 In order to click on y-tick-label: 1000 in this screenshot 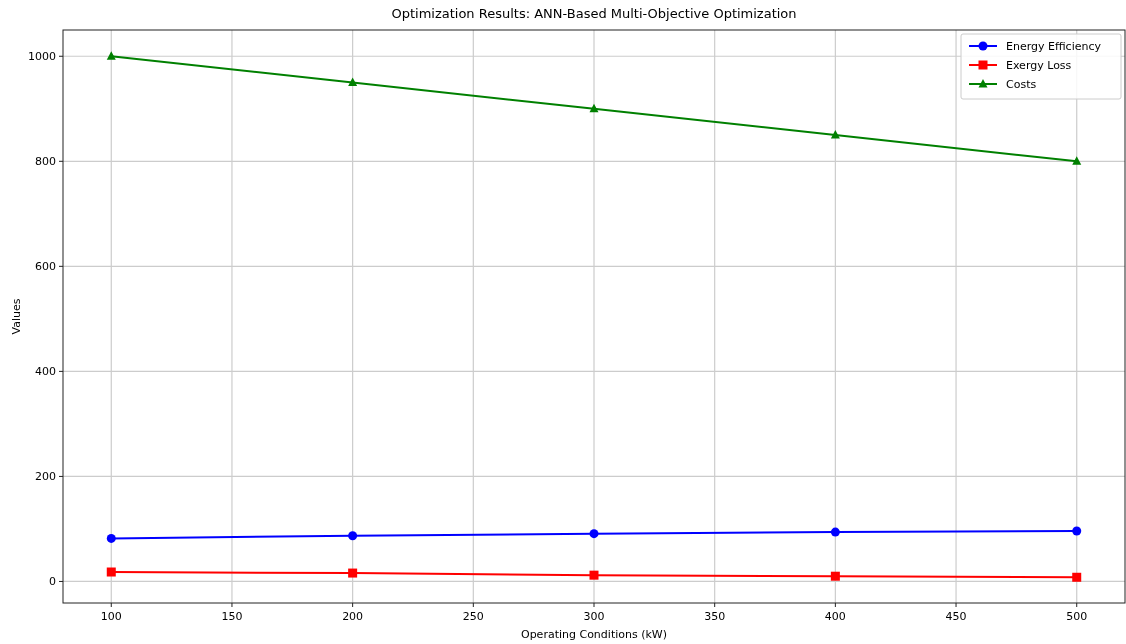, I will do `click(42, 57)`.